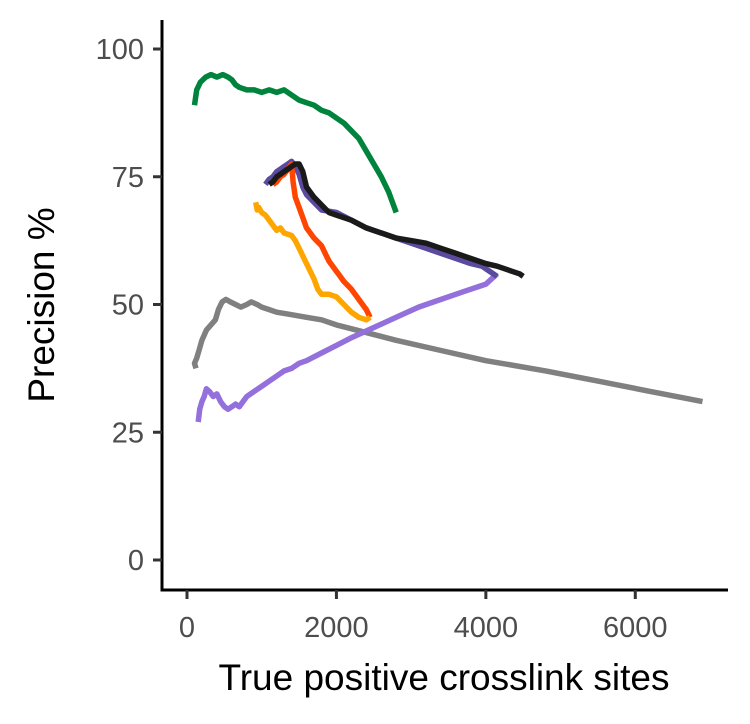 This screenshot has height=724, width=750. I want to click on y-axis-title: Precision %, so click(41, 304).